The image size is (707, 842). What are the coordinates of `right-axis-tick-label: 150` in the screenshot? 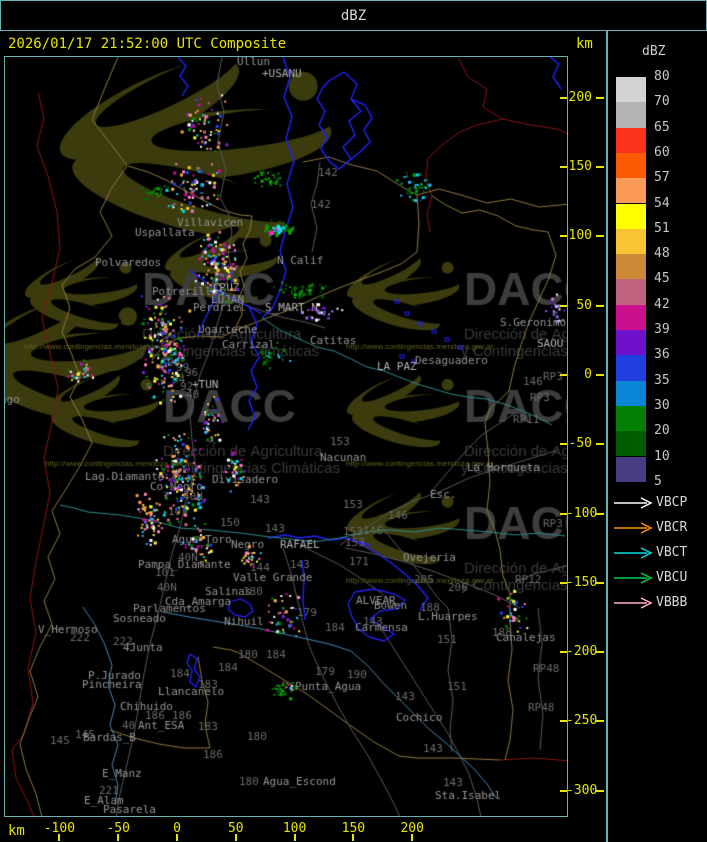 It's located at (580, 167).